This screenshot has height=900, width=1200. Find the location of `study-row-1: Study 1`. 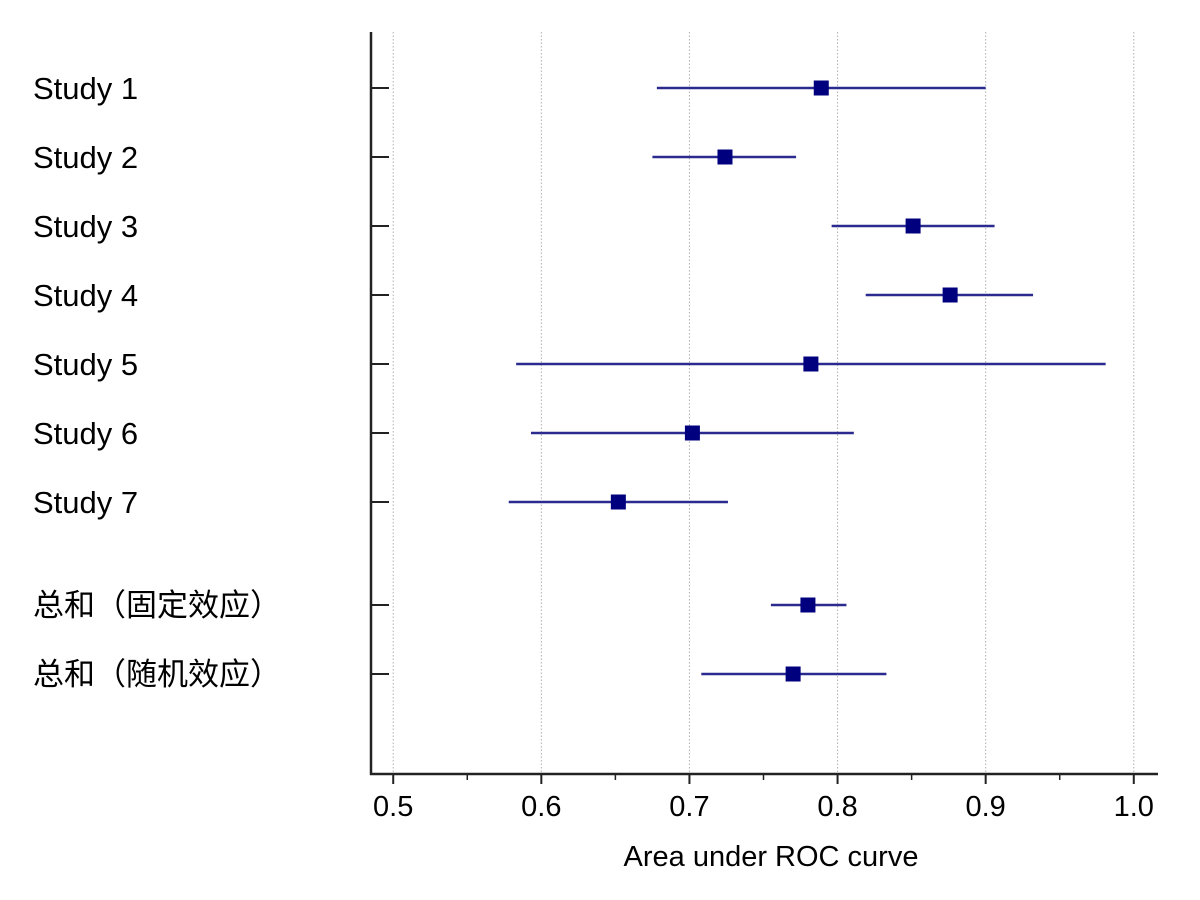

study-row-1: Study 1 is located at coordinates (509, 88).